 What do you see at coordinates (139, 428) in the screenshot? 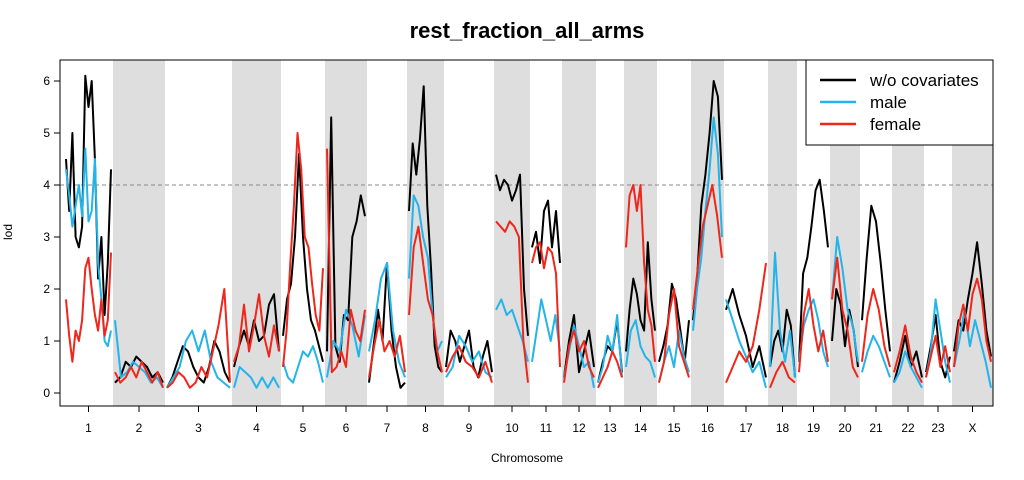
I see `x-tick-label: 2` at bounding box center [139, 428].